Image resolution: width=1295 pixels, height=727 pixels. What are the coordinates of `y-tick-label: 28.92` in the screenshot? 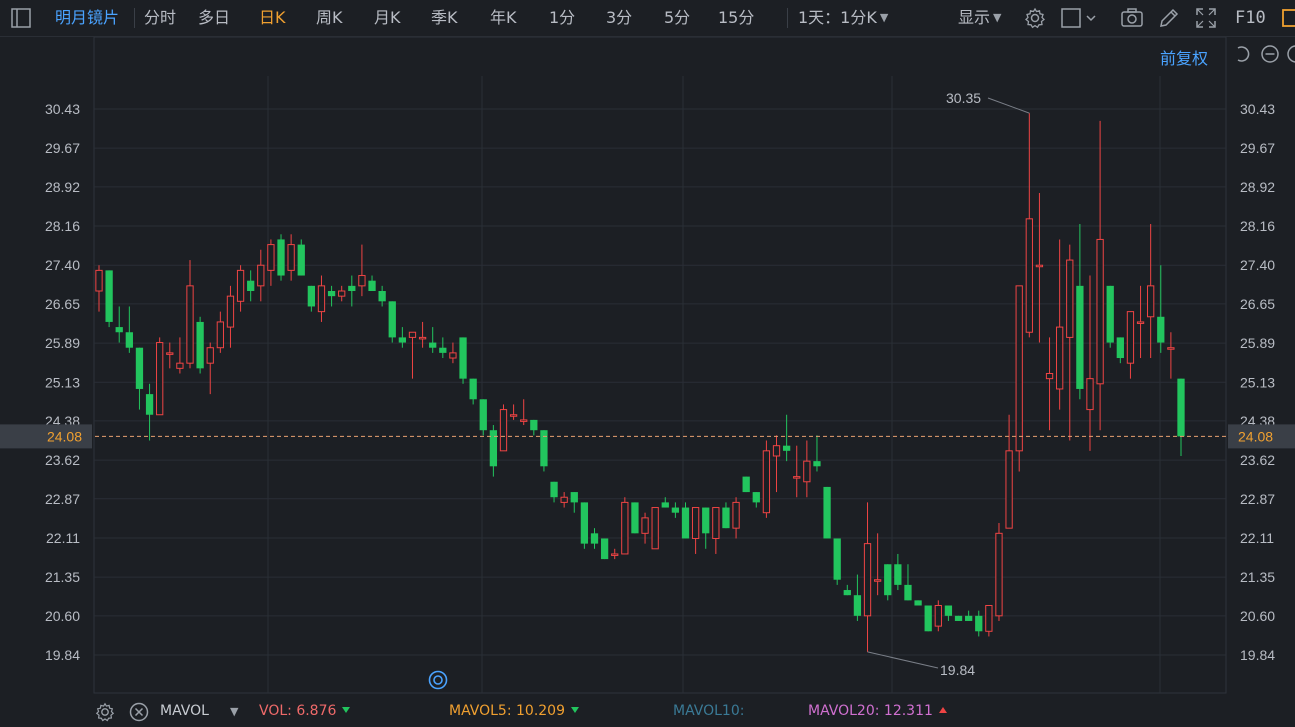 It's located at (1257, 187).